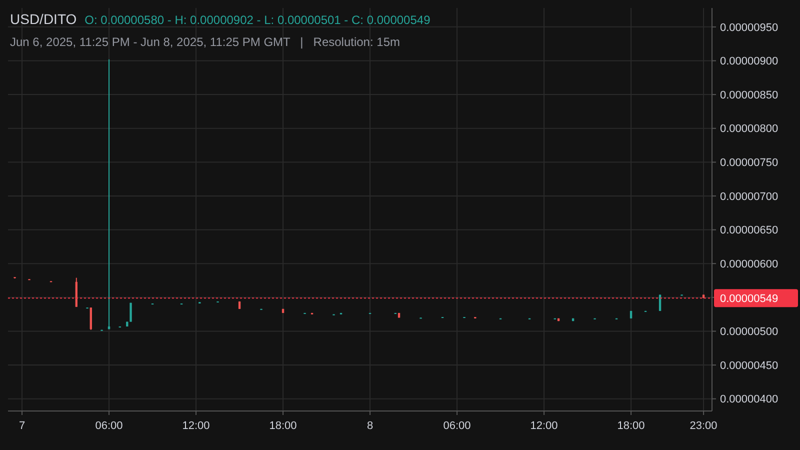 The image size is (800, 450). What do you see at coordinates (749, 129) in the screenshot?
I see `y-tick-label: 0.00000800` at bounding box center [749, 129].